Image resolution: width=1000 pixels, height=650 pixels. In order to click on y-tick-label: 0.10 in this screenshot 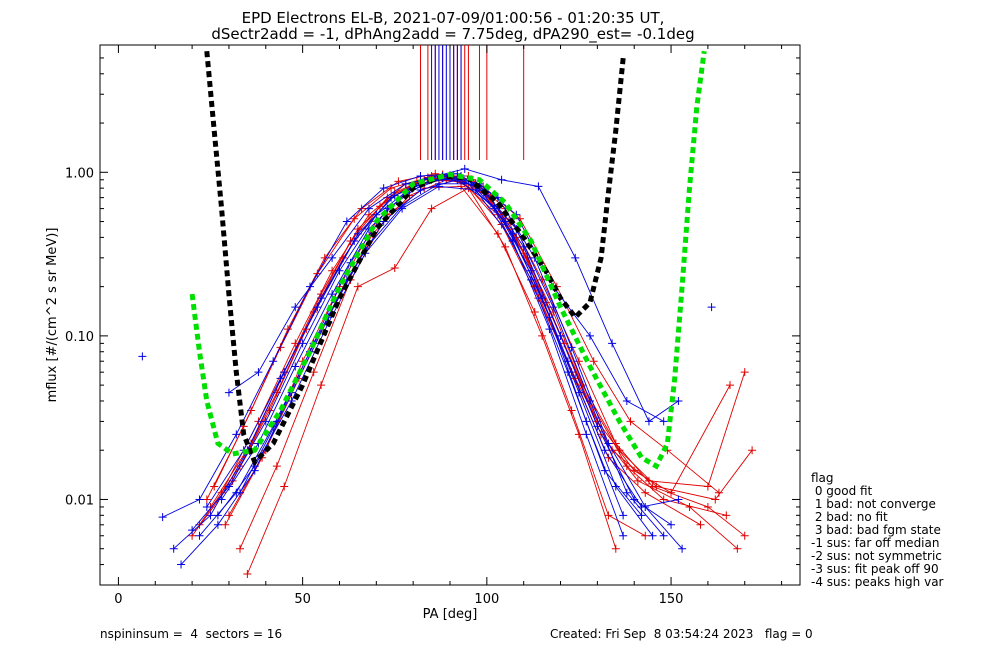, I will do `click(79, 337)`.